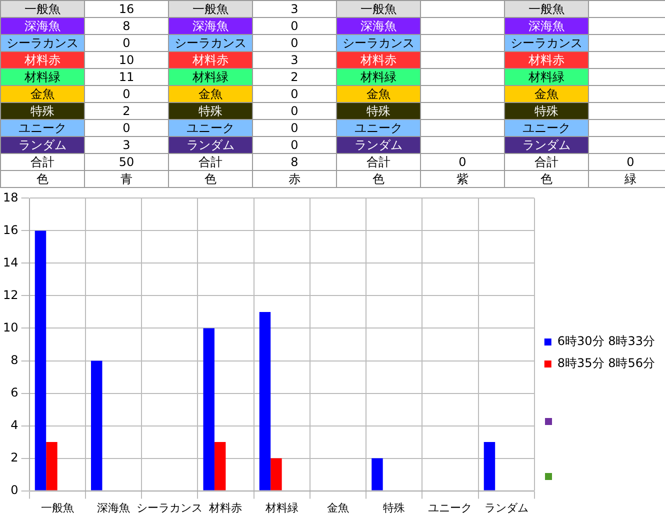 This screenshot has width=665, height=522. What do you see at coordinates (281, 507) in the screenshot?
I see `x-tick-label: 材料緑` at bounding box center [281, 507].